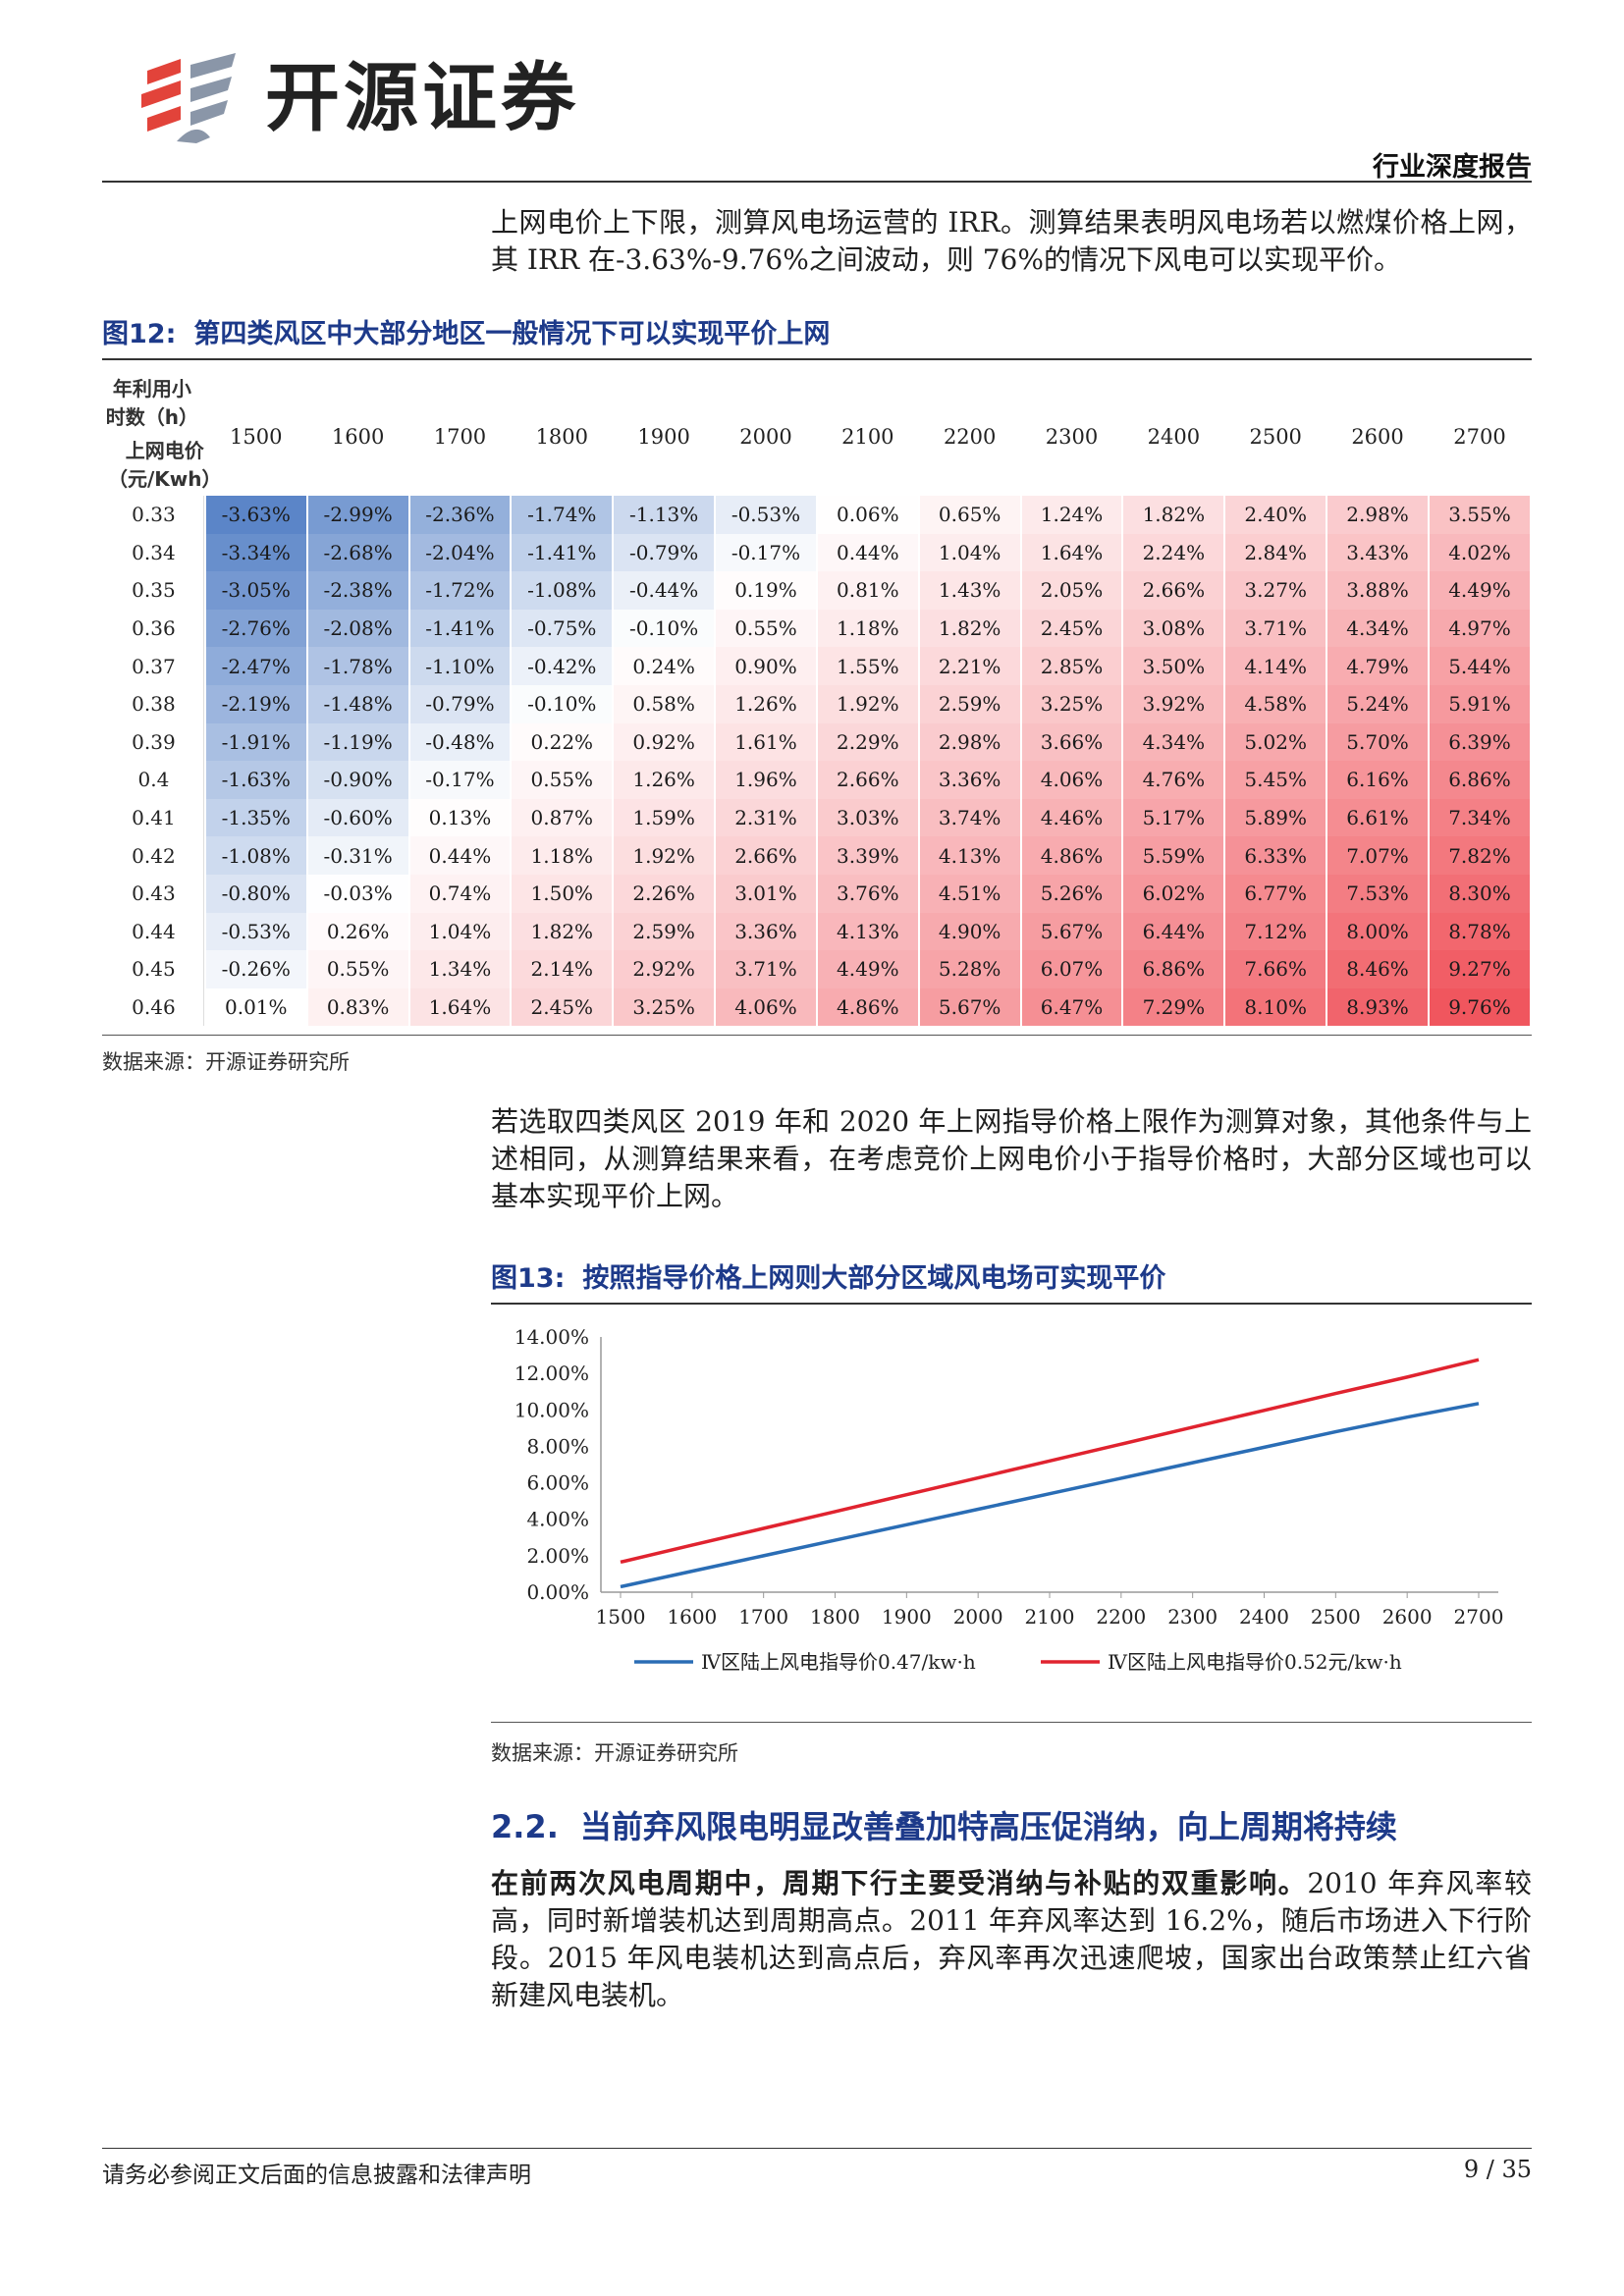 Image resolution: width=1624 pixels, height=2296 pixels. I want to click on table-cell: 3.74%, so click(969, 817).